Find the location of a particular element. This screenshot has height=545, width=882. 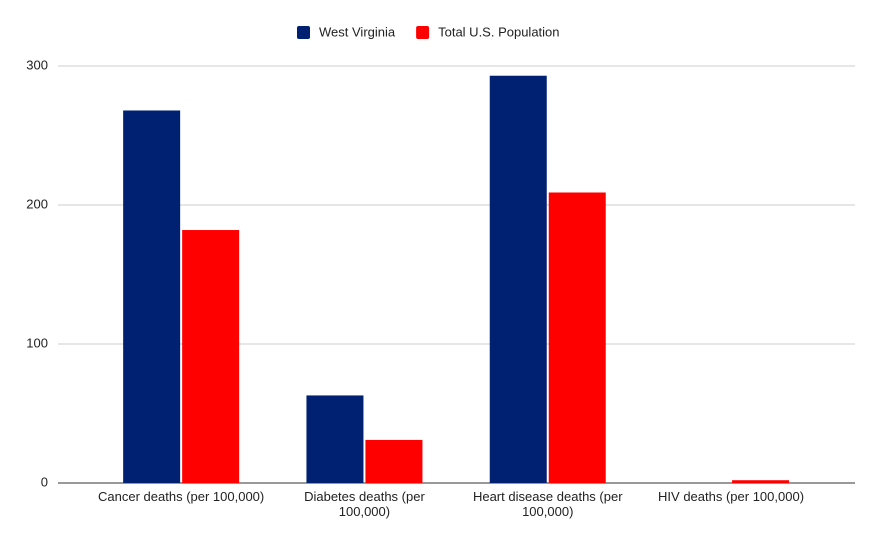

x-tick-label: Diabetes deaths (per 100,000) is located at coordinates (364, 504).